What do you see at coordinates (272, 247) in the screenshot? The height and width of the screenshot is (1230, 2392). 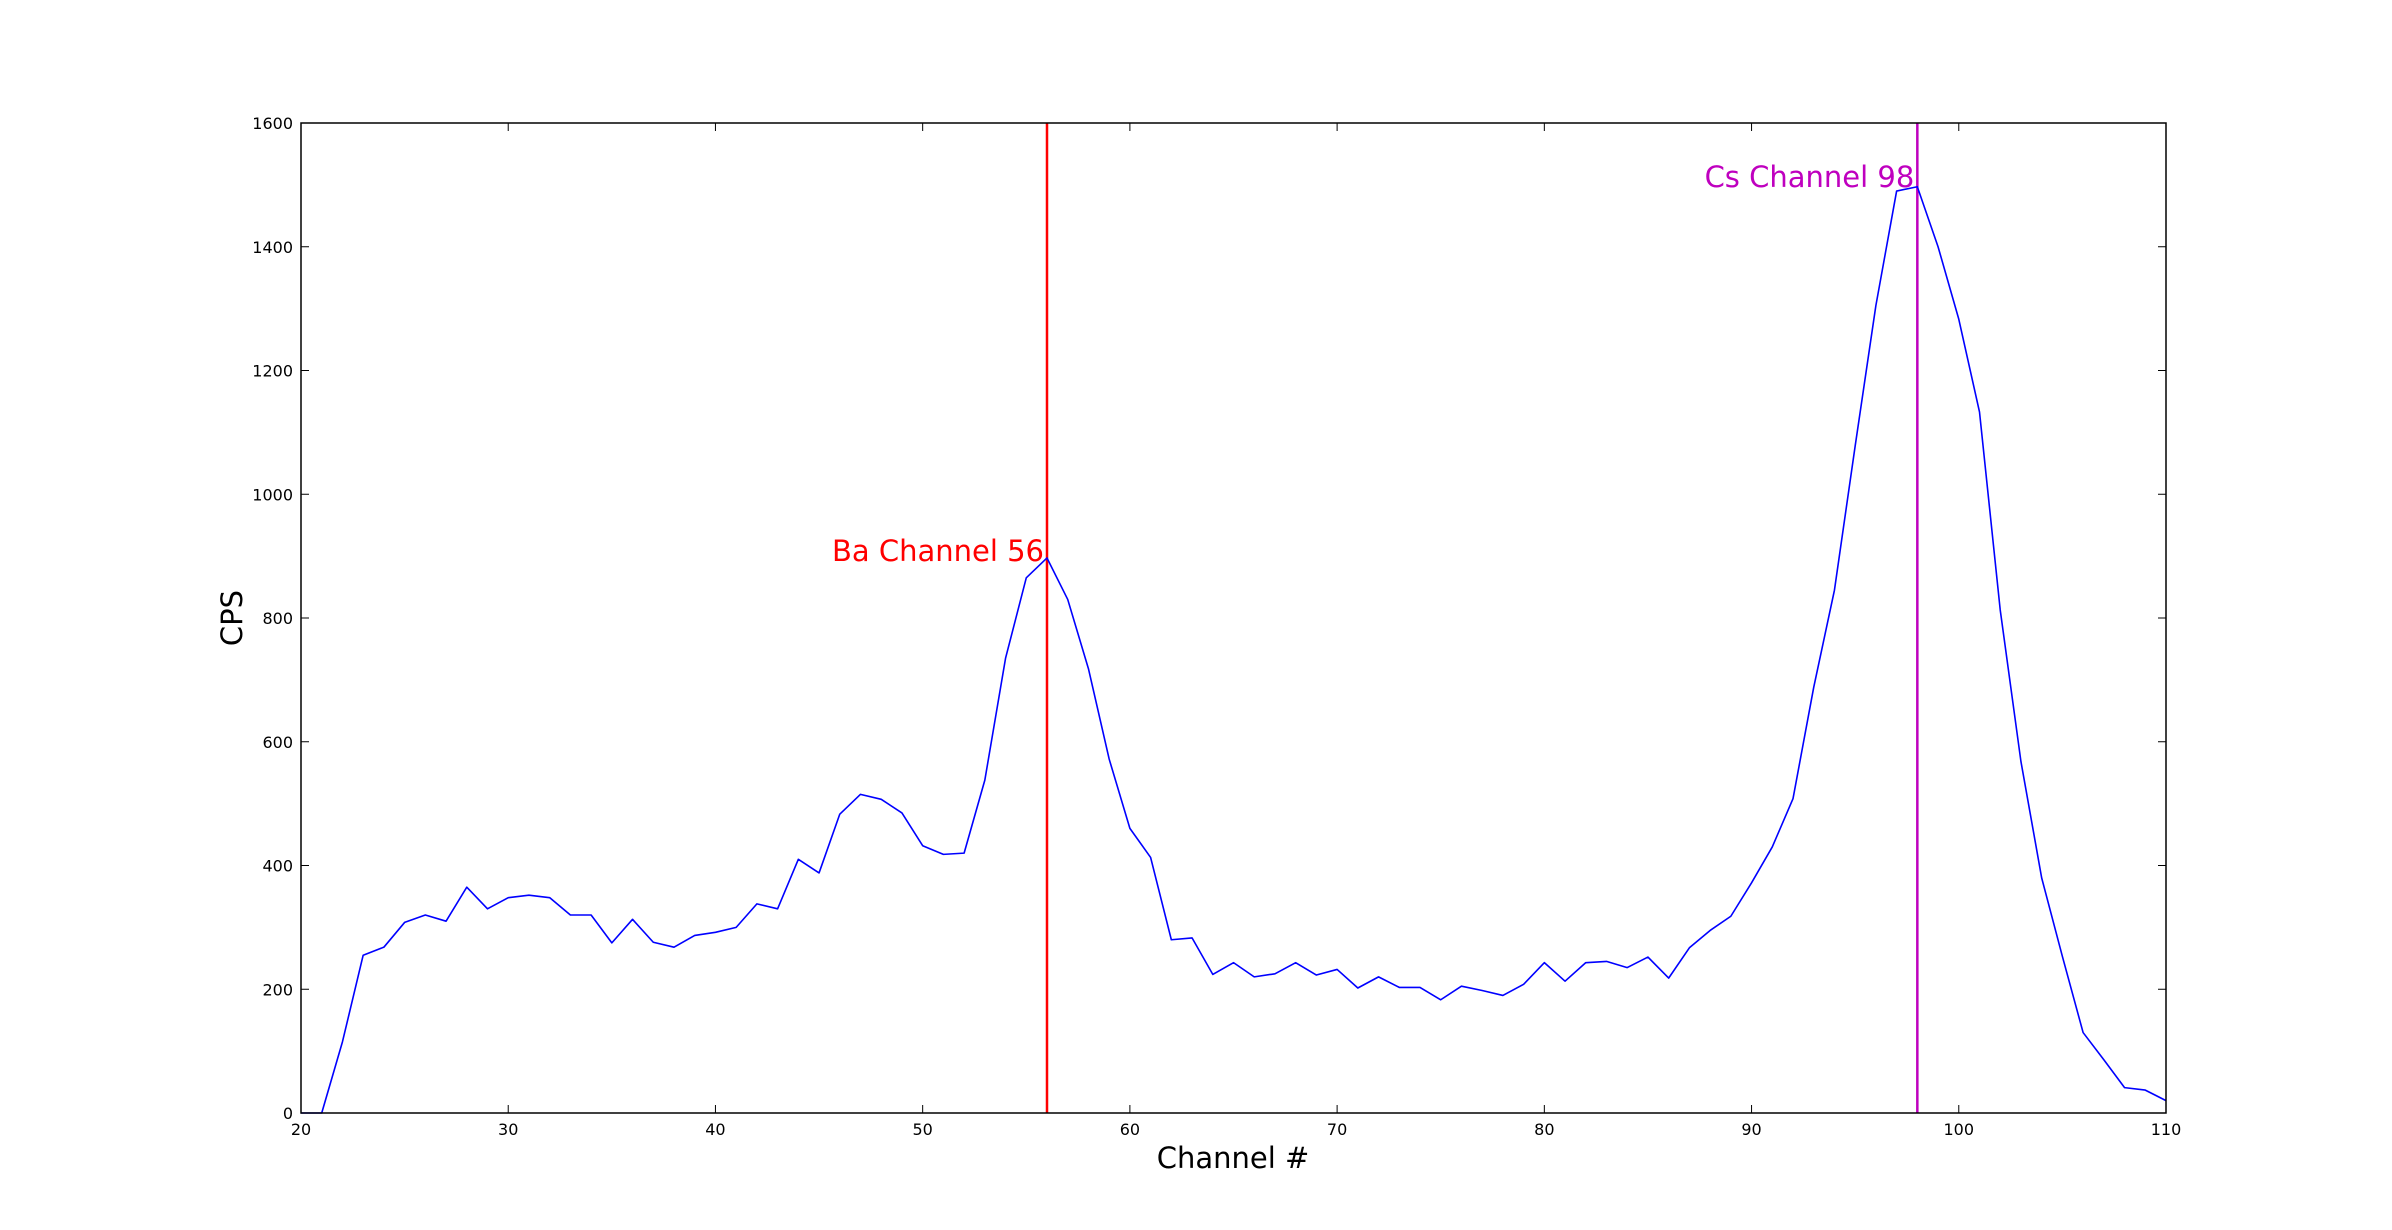 I see `y-tick-label: 1400` at bounding box center [272, 247].